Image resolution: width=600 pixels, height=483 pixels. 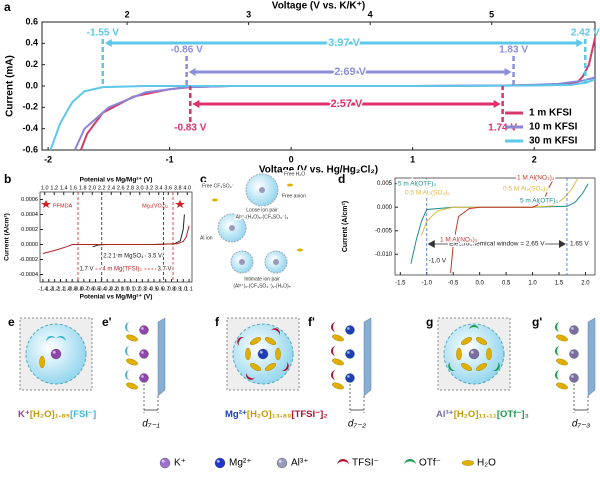 What do you see at coordinates (50, 414) in the screenshot?
I see `formula-part: [H₂O]₁.₈₅` at bounding box center [50, 414].